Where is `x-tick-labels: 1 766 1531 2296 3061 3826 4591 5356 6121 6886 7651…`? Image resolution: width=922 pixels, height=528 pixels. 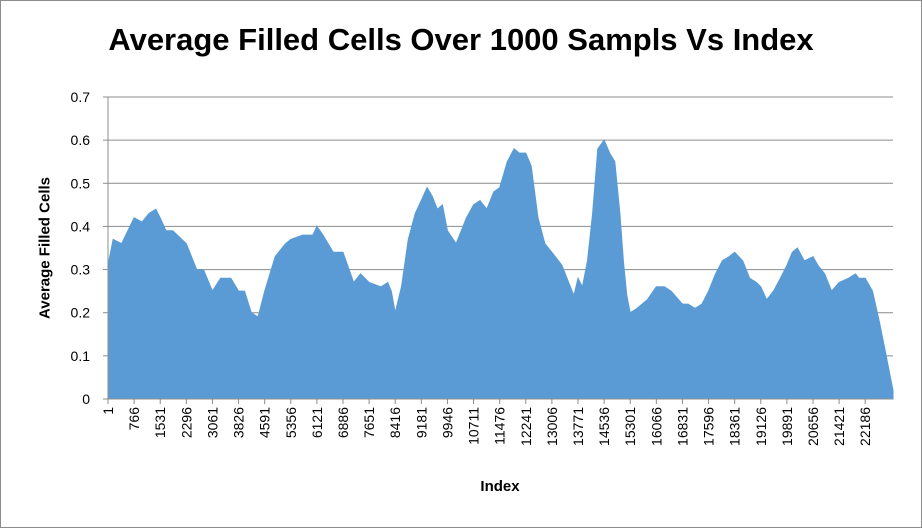 x-tick-labels: 1 766 1531 2296 3061 3826 4591 5356 6121 6886 7651… is located at coordinates (486, 426).